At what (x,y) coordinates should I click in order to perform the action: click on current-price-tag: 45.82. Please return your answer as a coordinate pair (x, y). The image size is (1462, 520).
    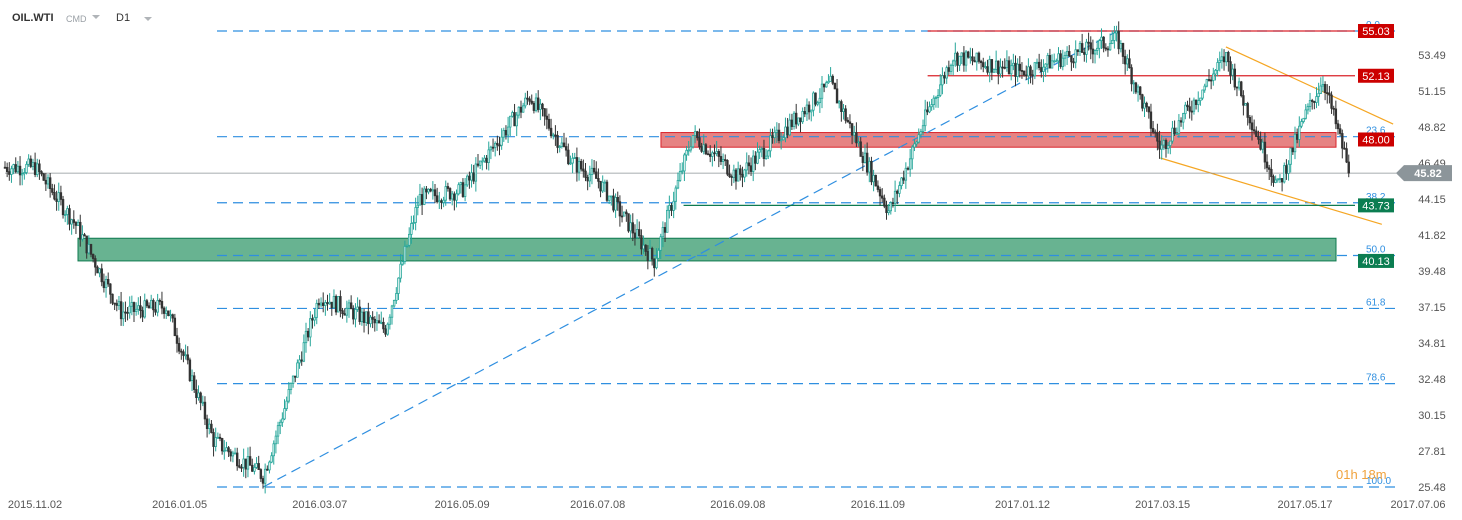
    Looking at the image, I should click on (1428, 174).